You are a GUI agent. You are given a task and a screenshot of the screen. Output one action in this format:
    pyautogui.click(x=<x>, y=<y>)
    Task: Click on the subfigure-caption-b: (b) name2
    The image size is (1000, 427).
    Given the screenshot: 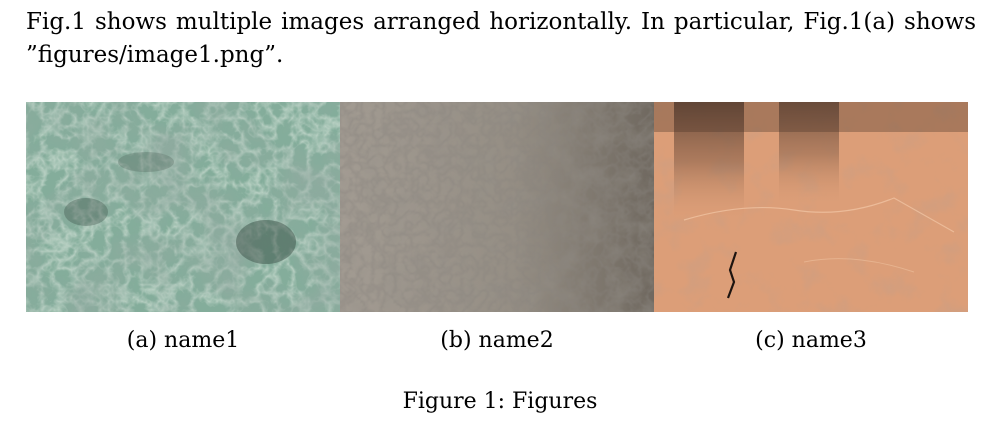 What is the action you would take?
    pyautogui.click(x=497, y=340)
    